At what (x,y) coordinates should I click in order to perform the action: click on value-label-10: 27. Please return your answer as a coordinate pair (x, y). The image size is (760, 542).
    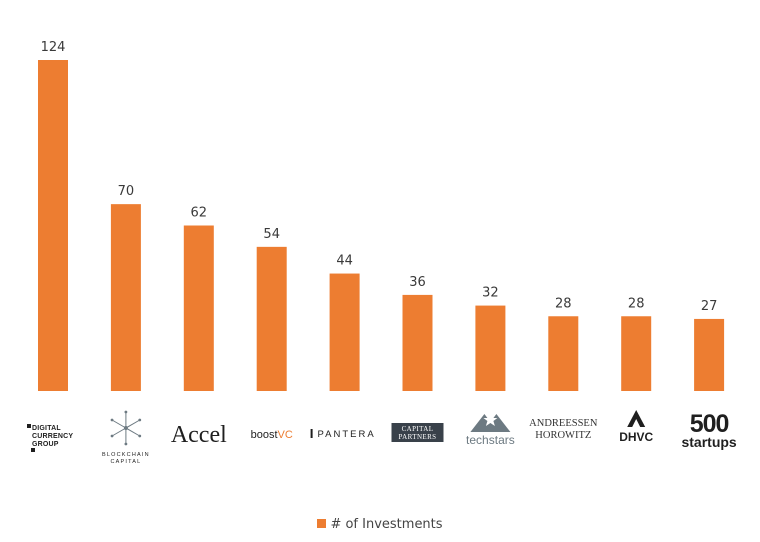
    Looking at the image, I should click on (709, 306).